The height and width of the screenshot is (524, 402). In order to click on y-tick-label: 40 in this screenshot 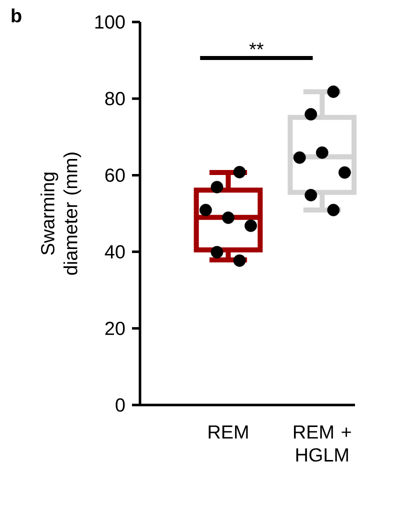, I will do `click(114, 251)`.